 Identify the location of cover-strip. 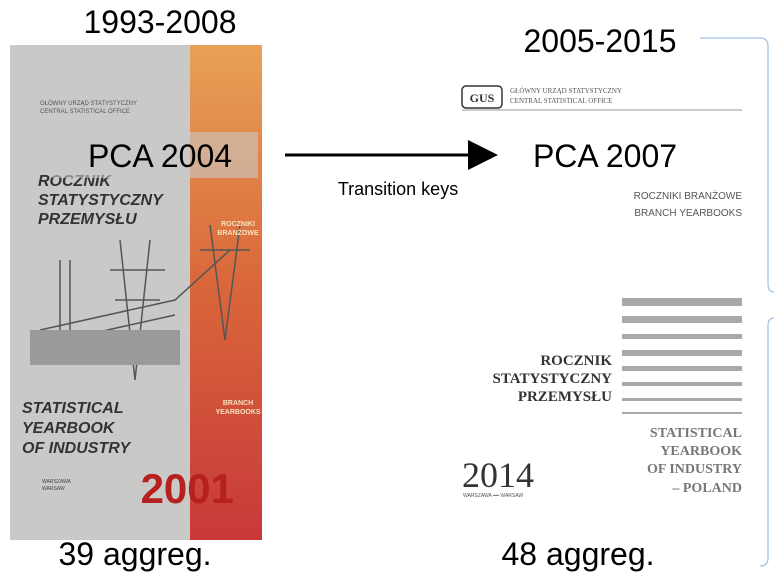
(226, 292).